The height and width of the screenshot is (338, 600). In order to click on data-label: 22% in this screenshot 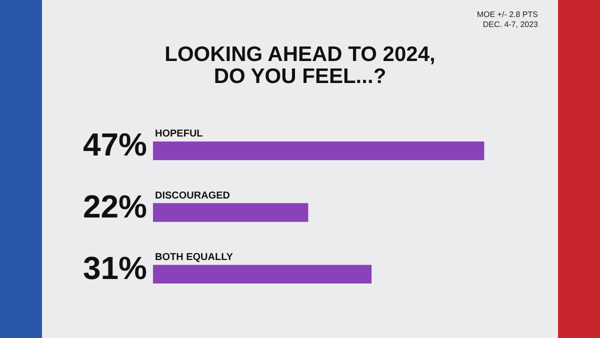, I will do `click(114, 206)`.